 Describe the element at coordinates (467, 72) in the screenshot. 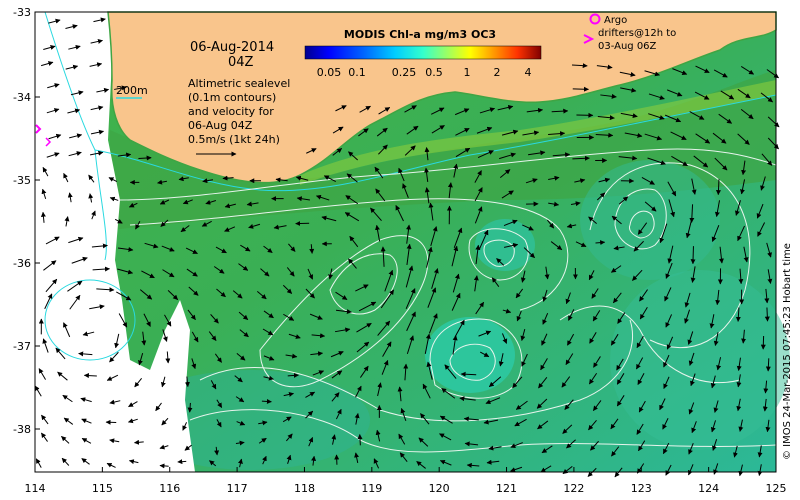

I see `colorbar-tick-label: 1` at that location.